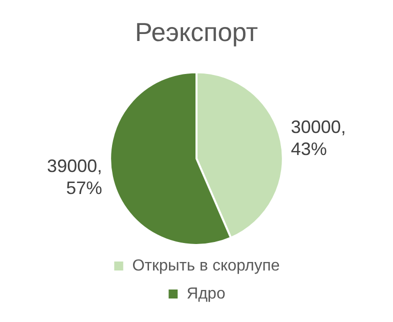 The height and width of the screenshot is (322, 393). Describe the element at coordinates (206, 293) in the screenshot. I see `legend-label: Ядро` at that location.